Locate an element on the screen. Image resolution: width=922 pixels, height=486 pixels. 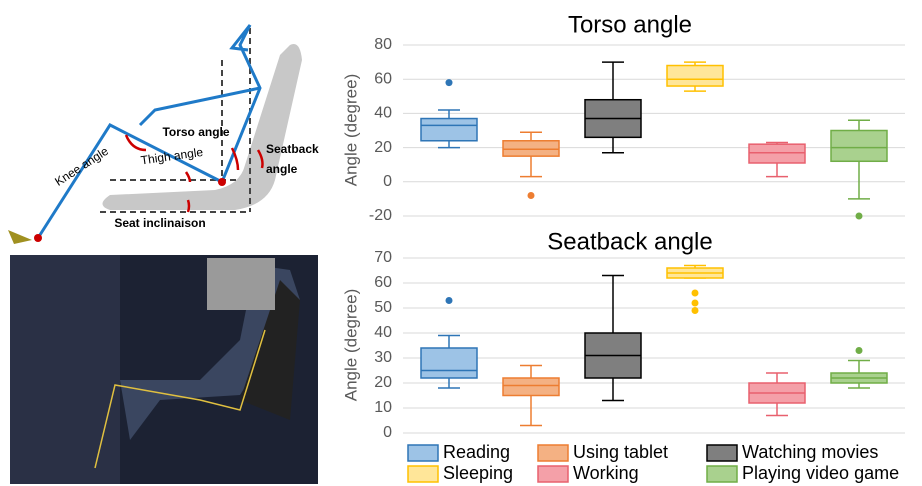
torso-label: Torso angle is located at coordinates (195, 132).